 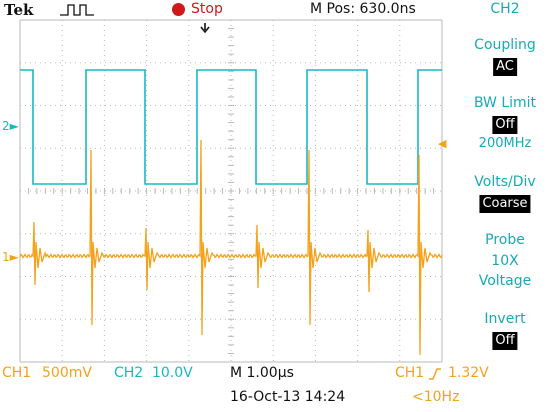 I want to click on menu-item-coupling-label: Coupling, so click(x=505, y=45).